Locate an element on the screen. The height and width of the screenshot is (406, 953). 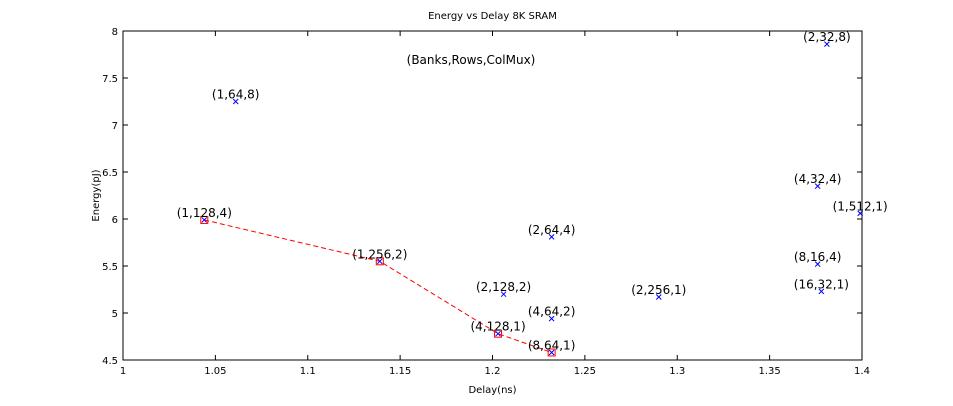
x-tick-label: 1.1 is located at coordinates (308, 371).